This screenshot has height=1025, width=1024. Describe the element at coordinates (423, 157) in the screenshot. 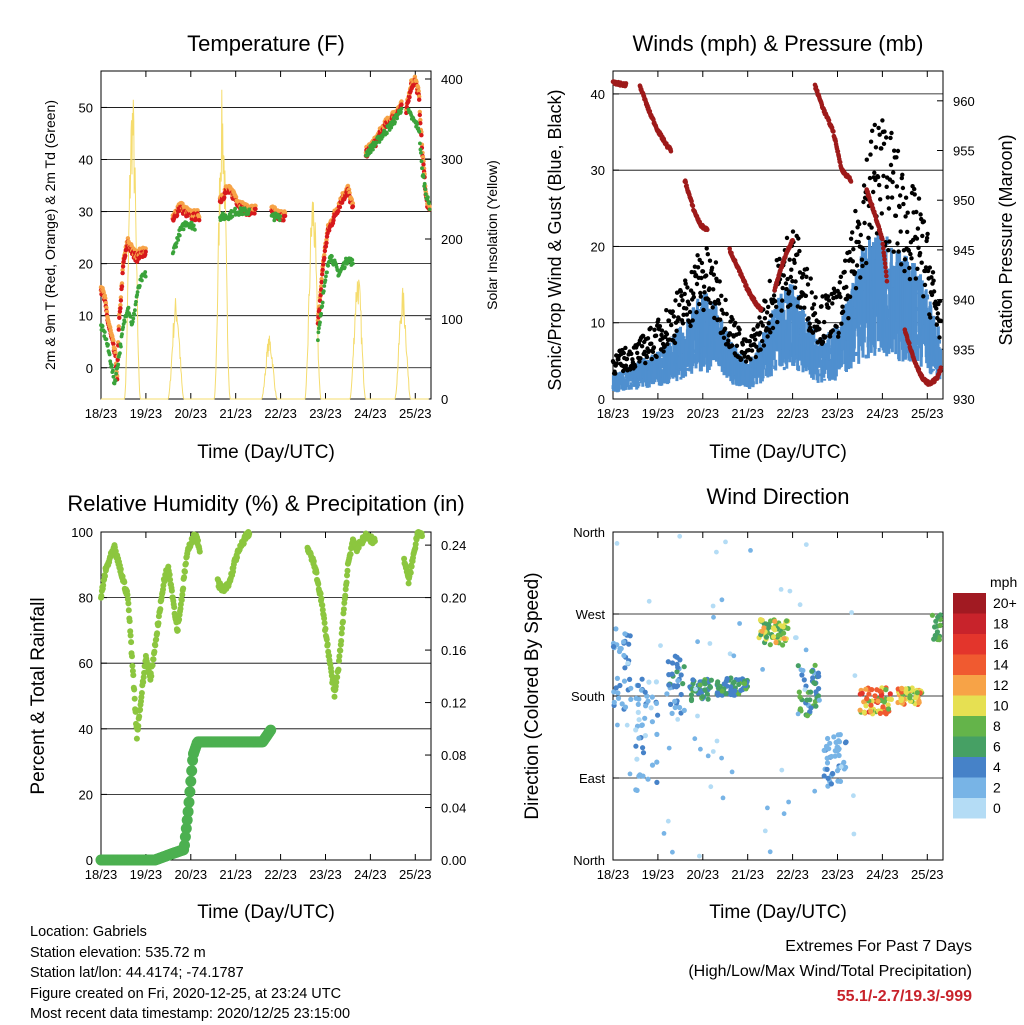

I see `temp-9m-point` at that location.